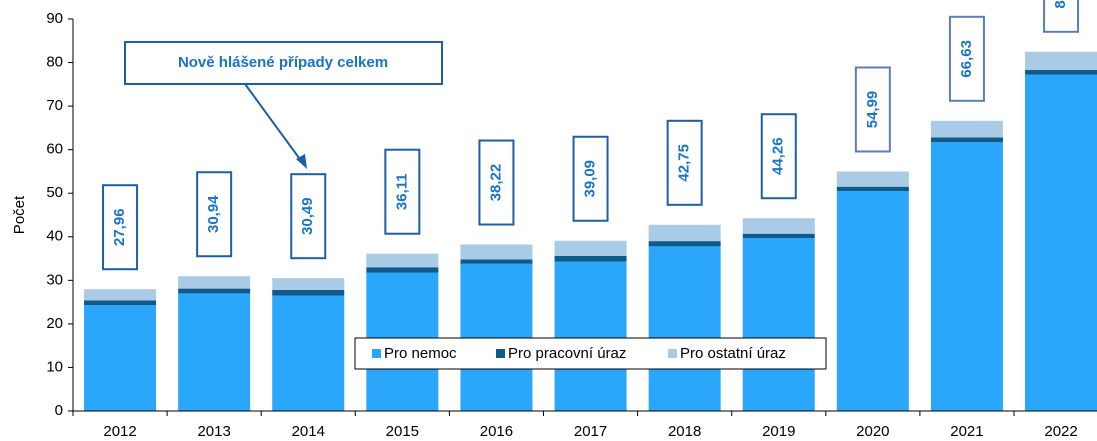 This screenshot has width=1097, height=441. I want to click on y-tick-label: 40, so click(54, 236).